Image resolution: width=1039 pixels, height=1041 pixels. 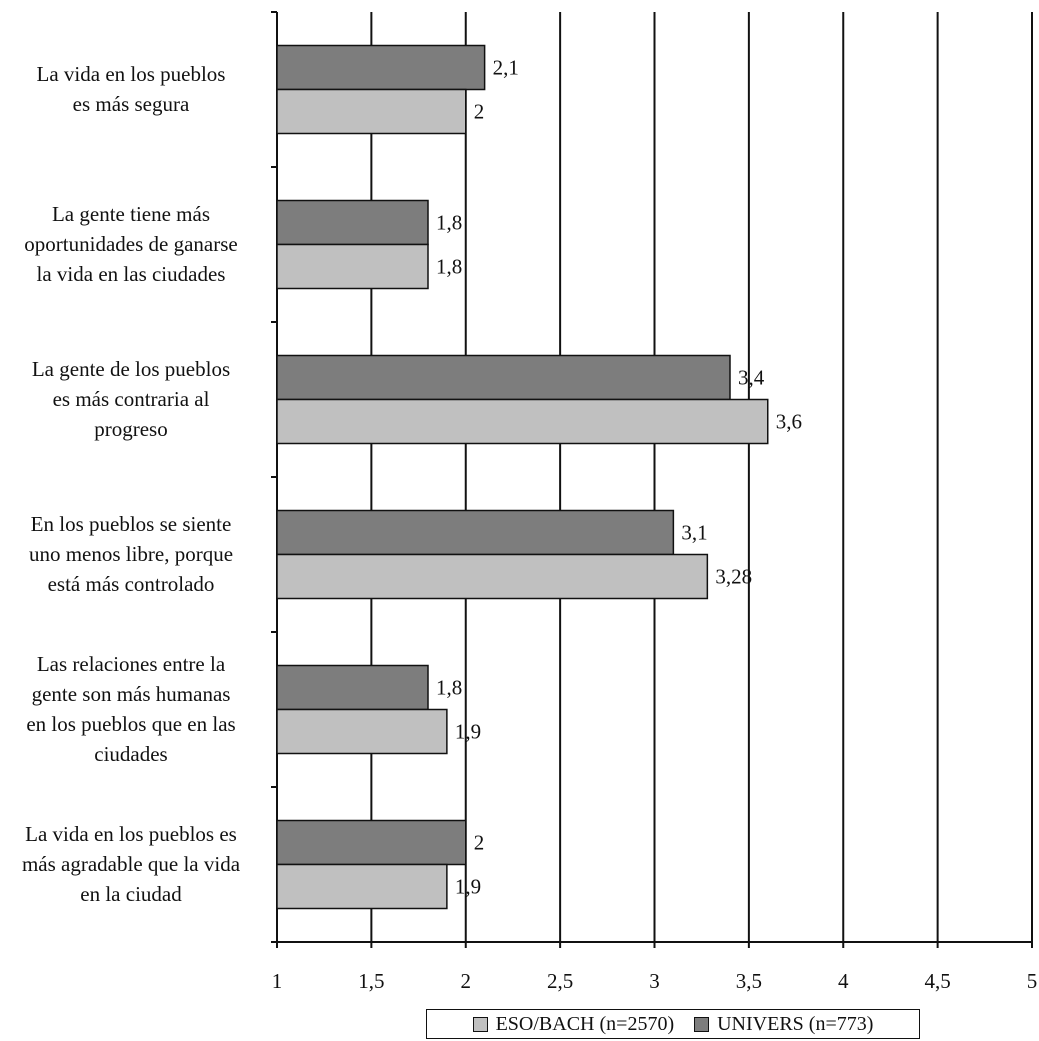 What do you see at coordinates (130, 213) in the screenshot?
I see `category-label-line: La gente tiene más` at bounding box center [130, 213].